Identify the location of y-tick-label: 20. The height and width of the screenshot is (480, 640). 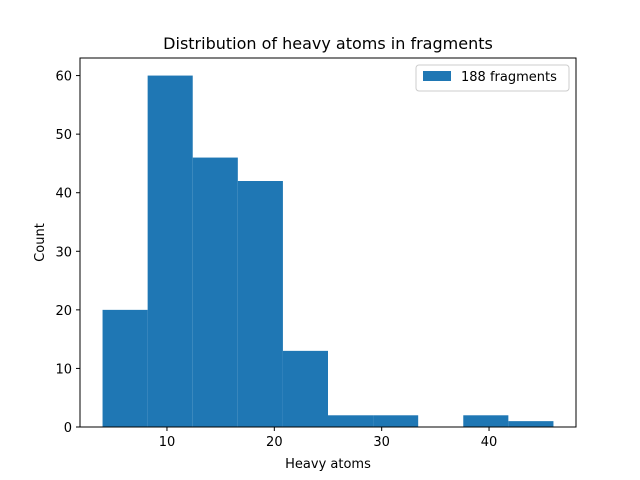
(63, 311).